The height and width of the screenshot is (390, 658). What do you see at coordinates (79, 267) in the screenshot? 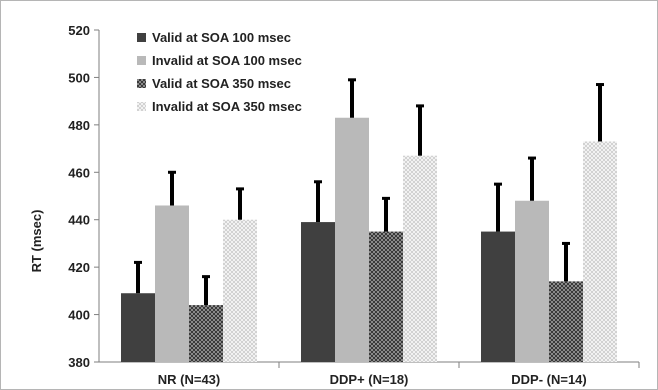
I see `y-tick-label: 420` at bounding box center [79, 267].